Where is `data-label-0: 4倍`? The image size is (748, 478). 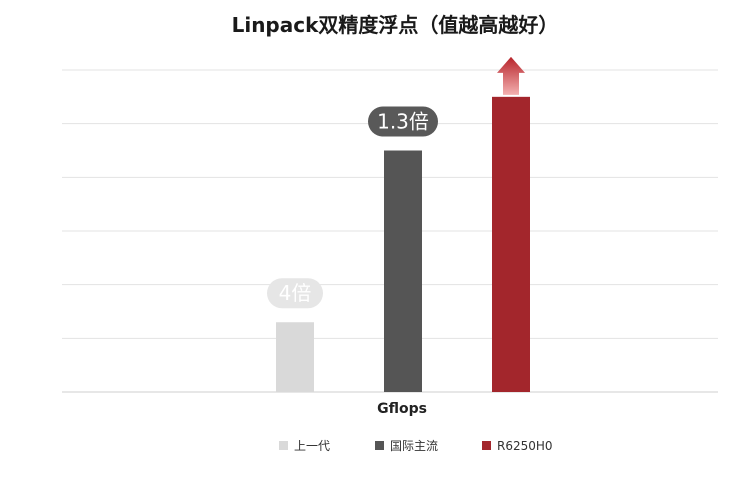
data-label-0: 4倍 is located at coordinates (295, 293).